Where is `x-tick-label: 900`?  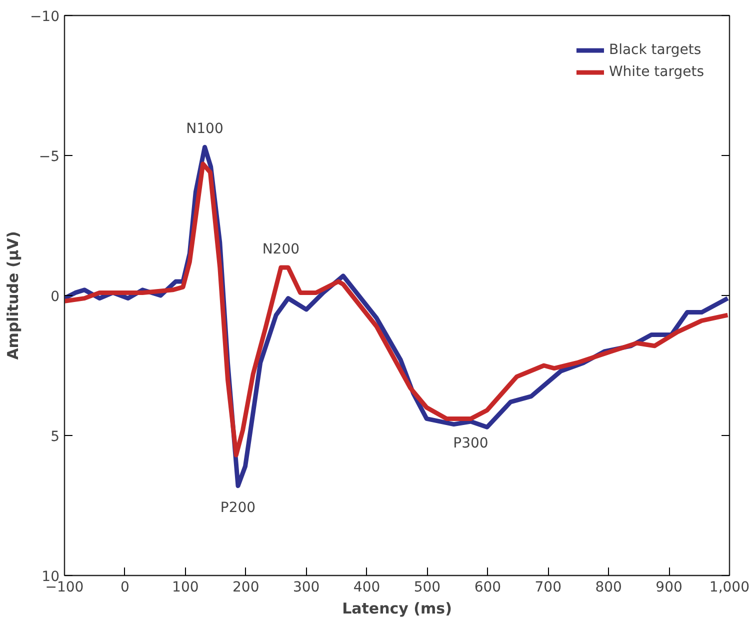 x-tick-label: 900 is located at coordinates (669, 588).